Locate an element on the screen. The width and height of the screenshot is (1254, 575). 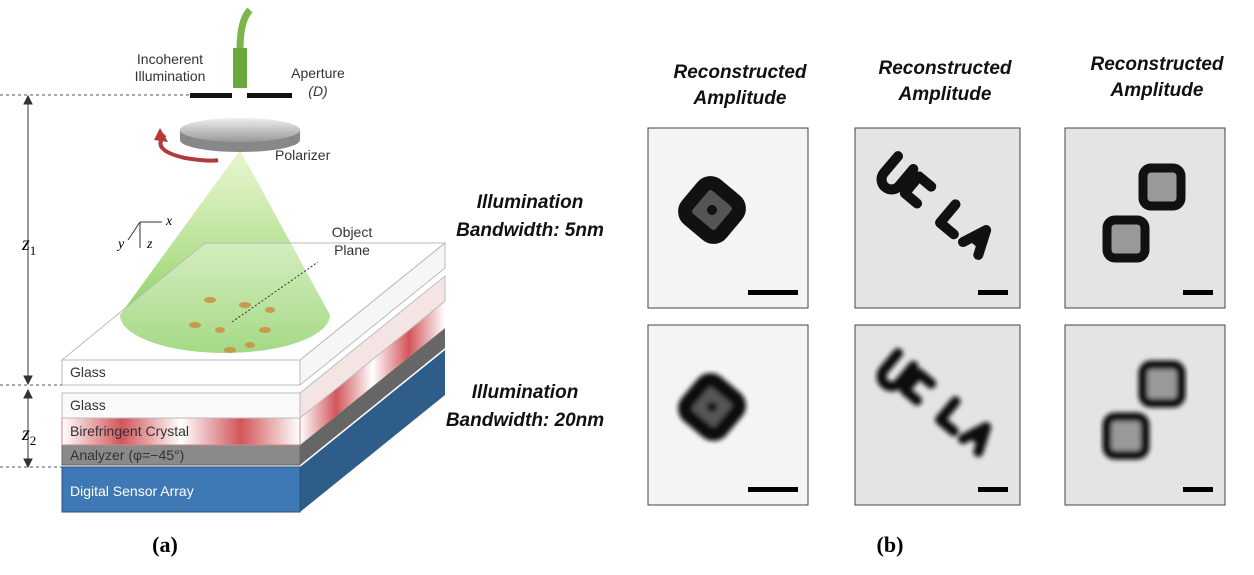
analyzer-side is located at coordinates (372, 396).